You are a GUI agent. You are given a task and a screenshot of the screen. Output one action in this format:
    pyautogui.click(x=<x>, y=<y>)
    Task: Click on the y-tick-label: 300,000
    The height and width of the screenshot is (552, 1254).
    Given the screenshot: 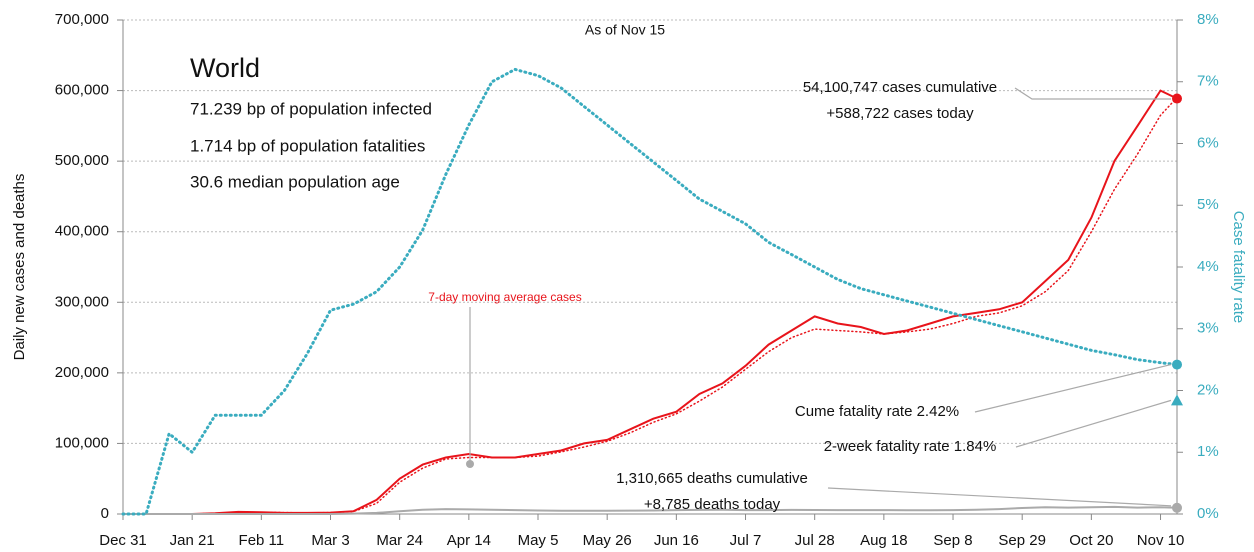 What is the action you would take?
    pyautogui.click(x=82, y=301)
    